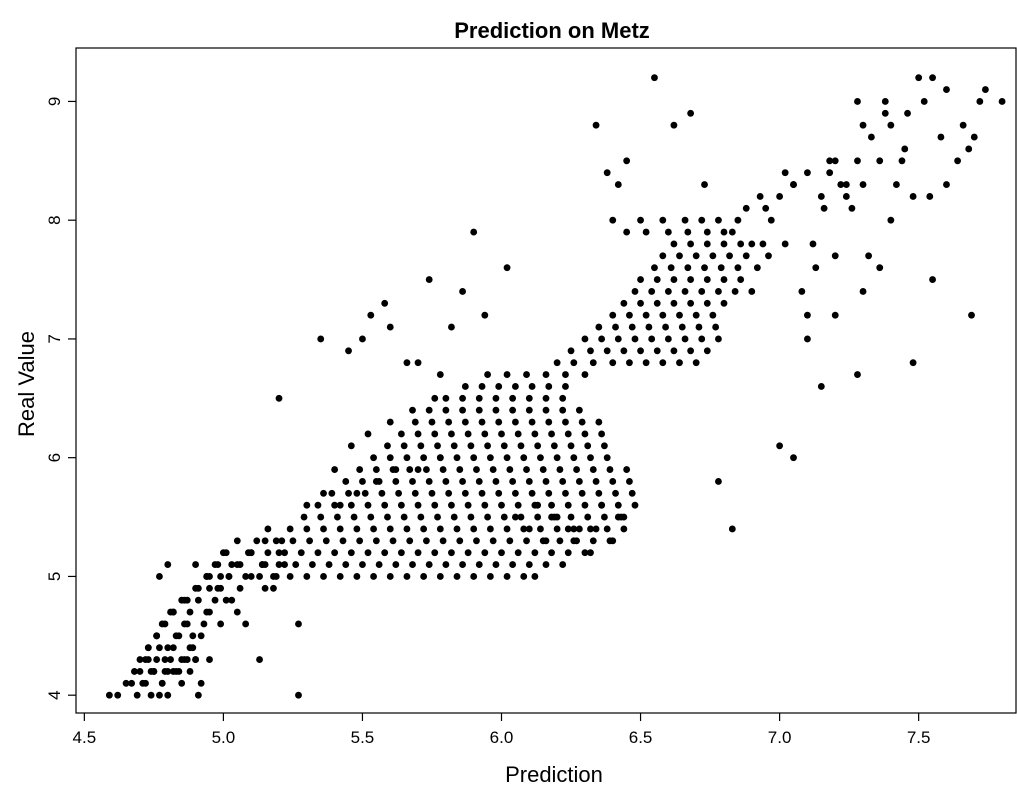  I want to click on y-tick-label: 4, so click(54, 694).